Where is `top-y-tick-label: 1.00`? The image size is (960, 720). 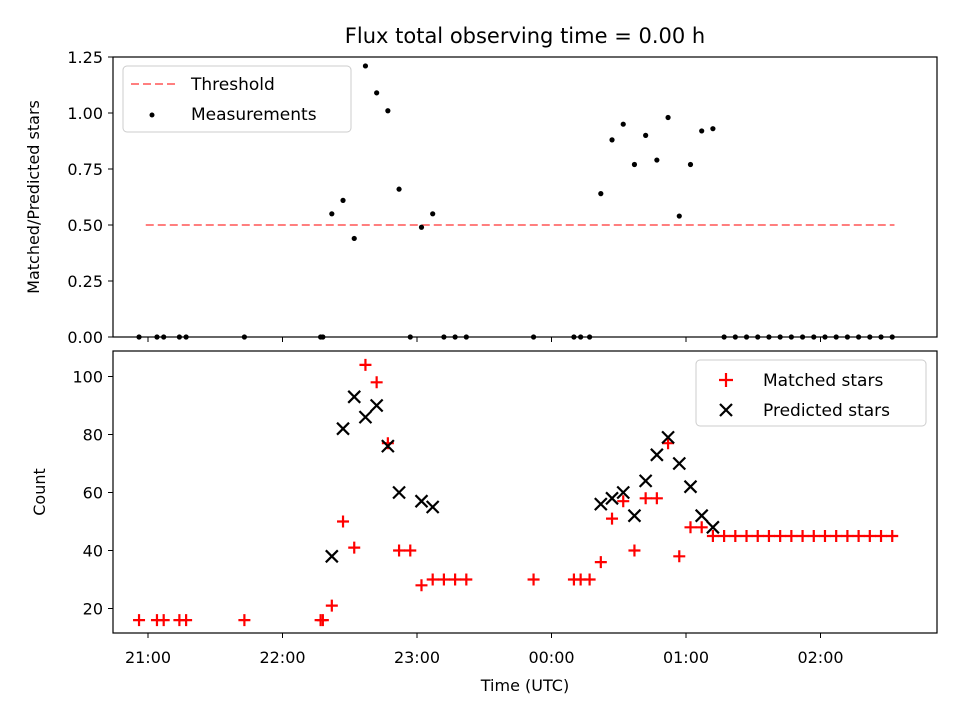 top-y-tick-label: 1.00 is located at coordinates (85, 113).